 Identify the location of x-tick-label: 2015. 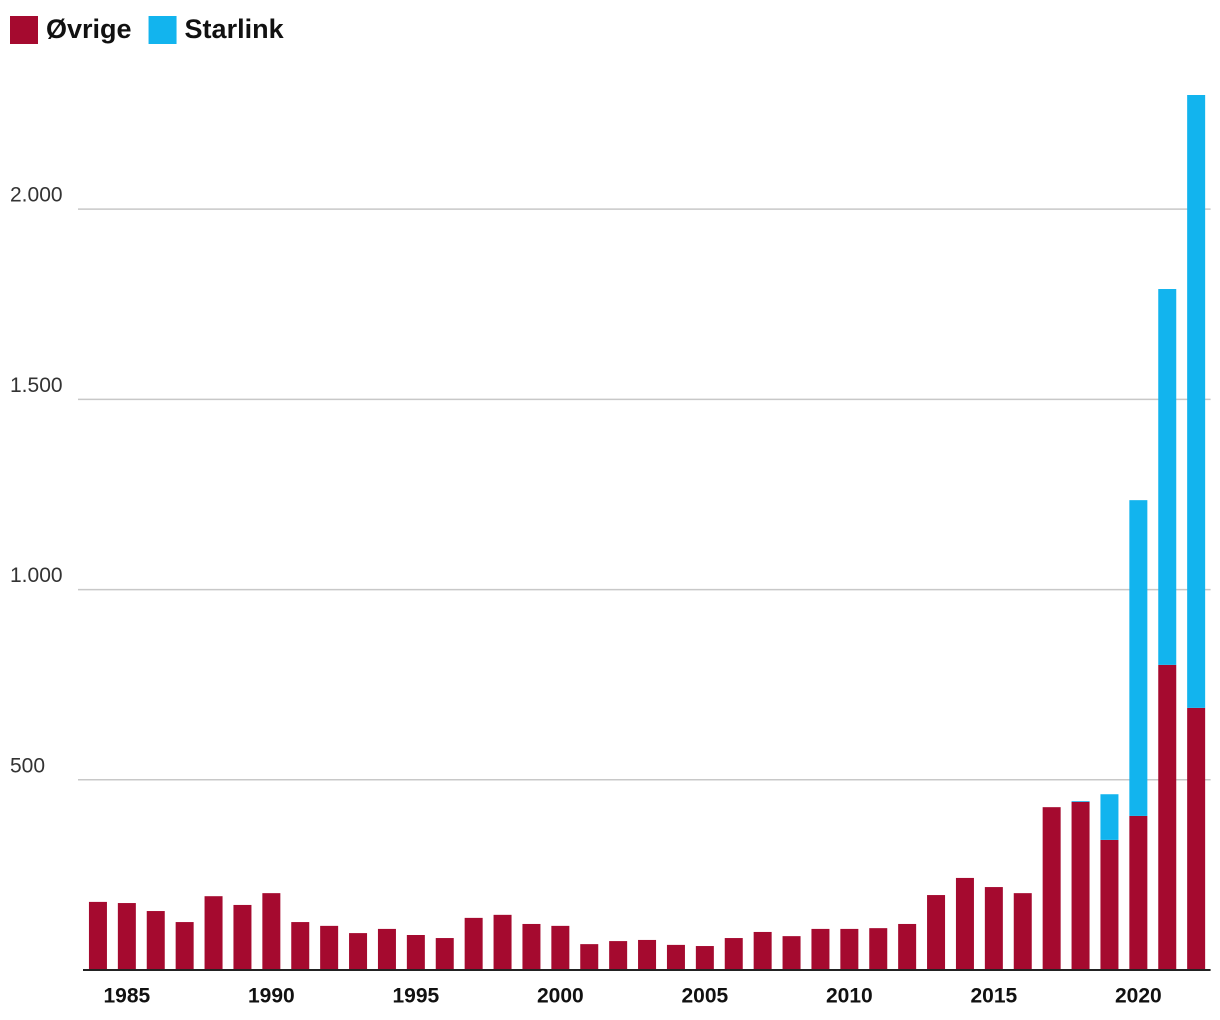
(993, 996).